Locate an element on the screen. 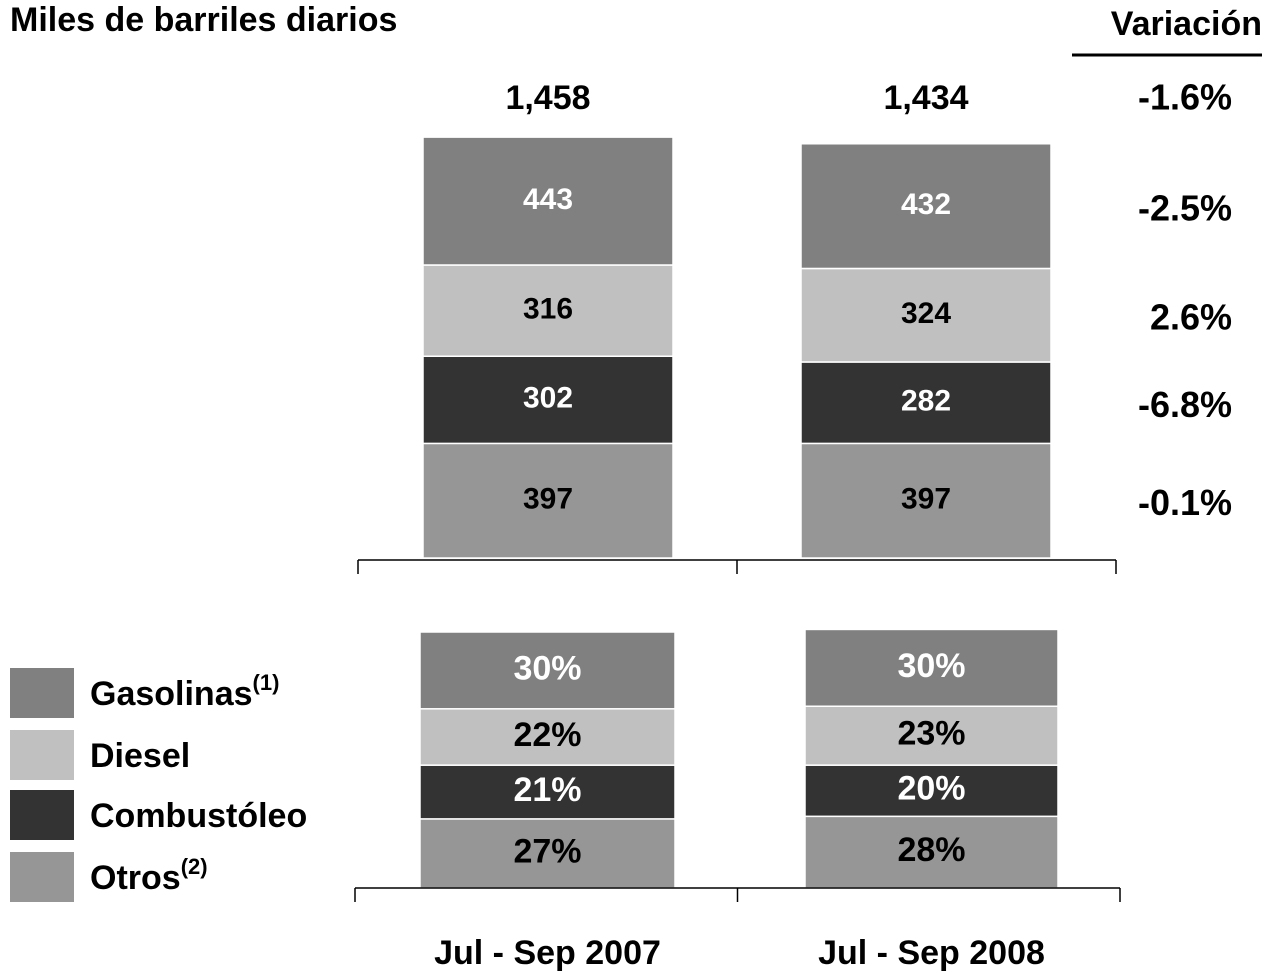  legend-name: Otros is located at coordinates (135, 878).